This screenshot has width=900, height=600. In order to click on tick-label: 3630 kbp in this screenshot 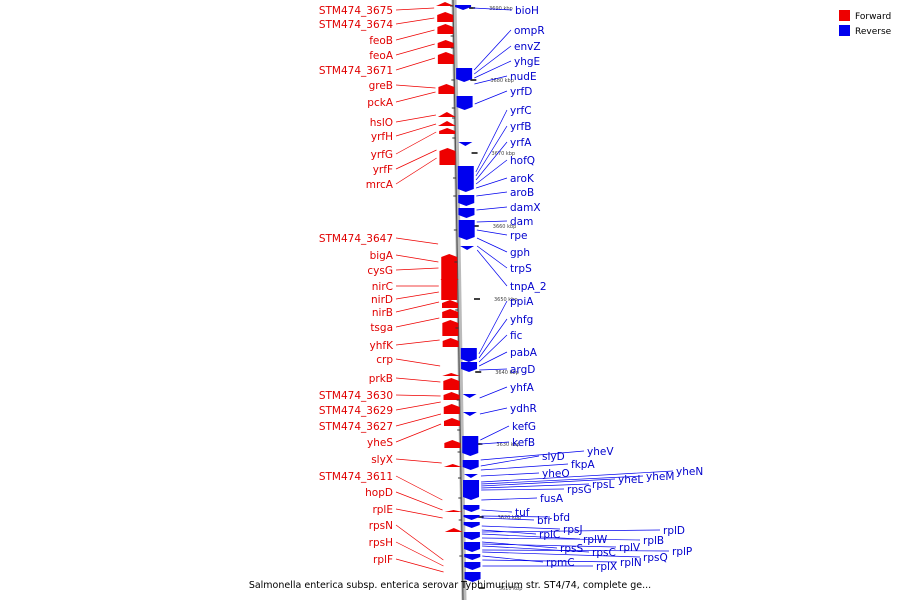, I will do `click(508, 445)`.